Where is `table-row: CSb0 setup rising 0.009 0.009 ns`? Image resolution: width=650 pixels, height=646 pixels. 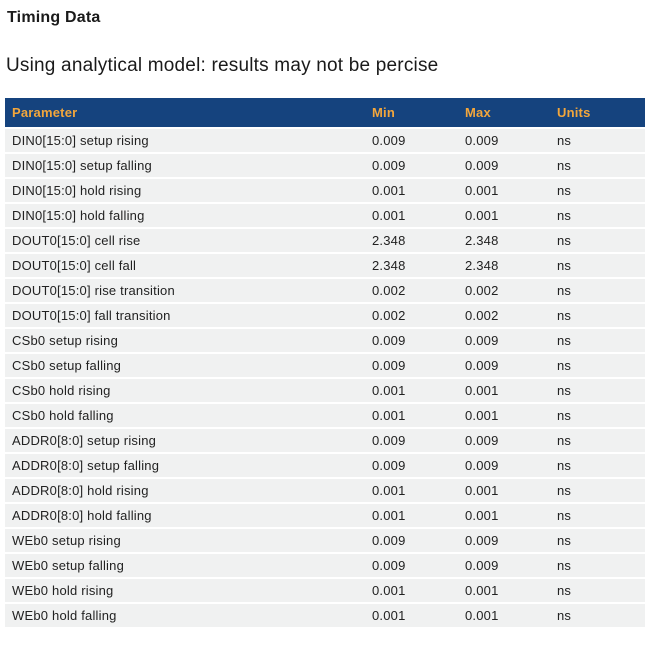 table-row: CSb0 setup rising 0.009 0.009 ns is located at coordinates (325, 341).